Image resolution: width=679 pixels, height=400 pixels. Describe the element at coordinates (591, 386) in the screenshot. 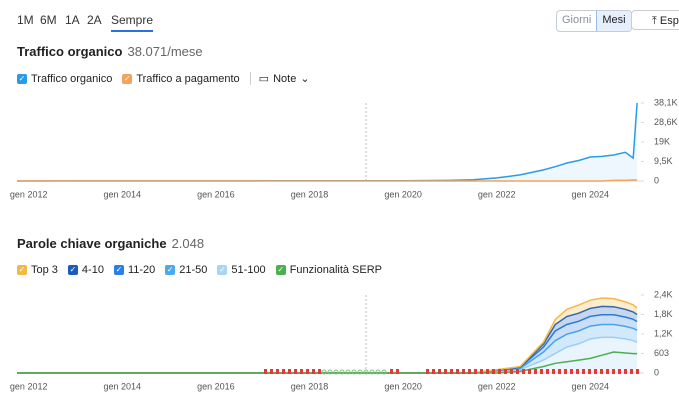

I see `x-tick-label: gen 2024` at that location.